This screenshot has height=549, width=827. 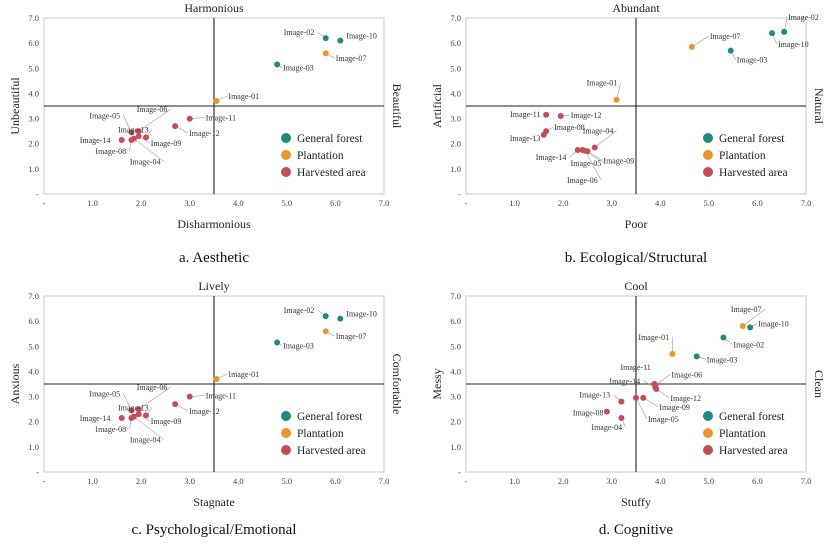 I want to click on point-label: Image-10, so click(x=361, y=314).